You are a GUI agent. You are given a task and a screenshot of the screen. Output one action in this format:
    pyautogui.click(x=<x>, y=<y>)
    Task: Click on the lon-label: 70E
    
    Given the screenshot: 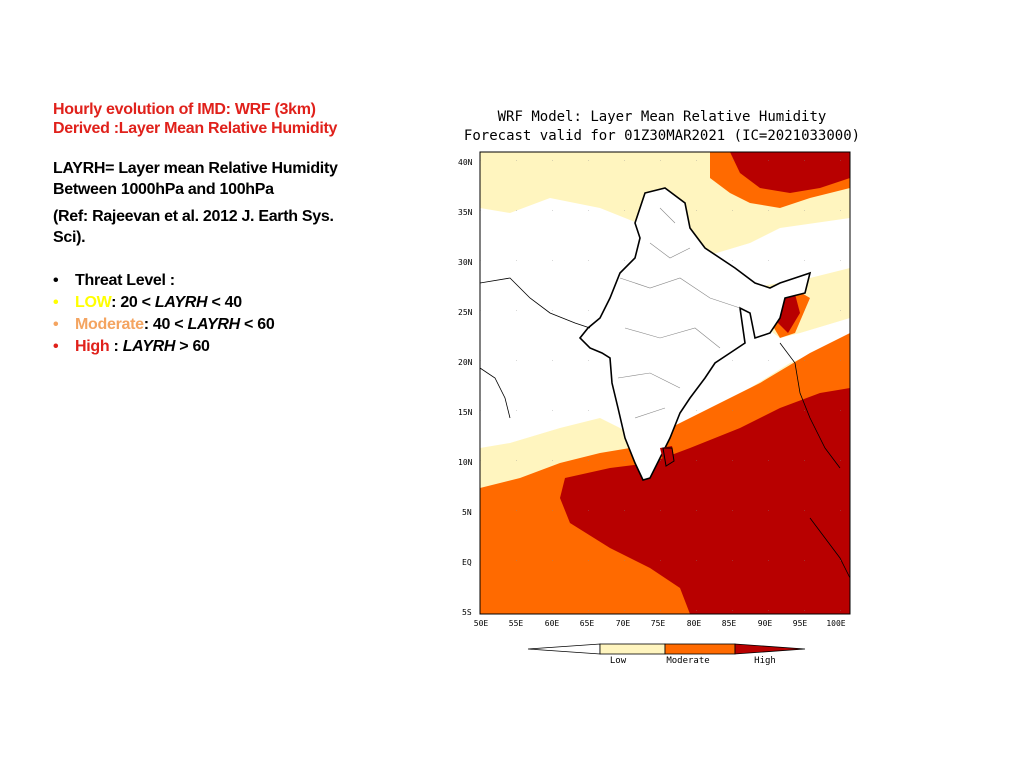 What is the action you would take?
    pyautogui.click(x=623, y=623)
    